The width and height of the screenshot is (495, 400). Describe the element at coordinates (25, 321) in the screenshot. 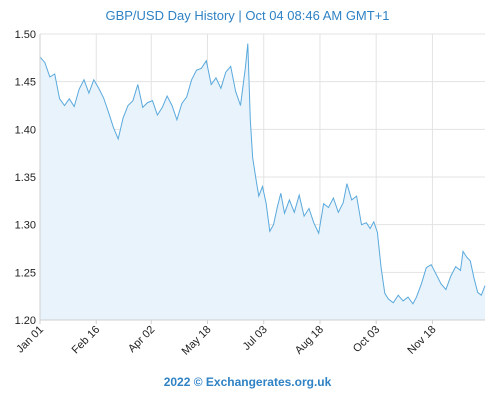

I see `y-tick-label: 1.20` at that location.